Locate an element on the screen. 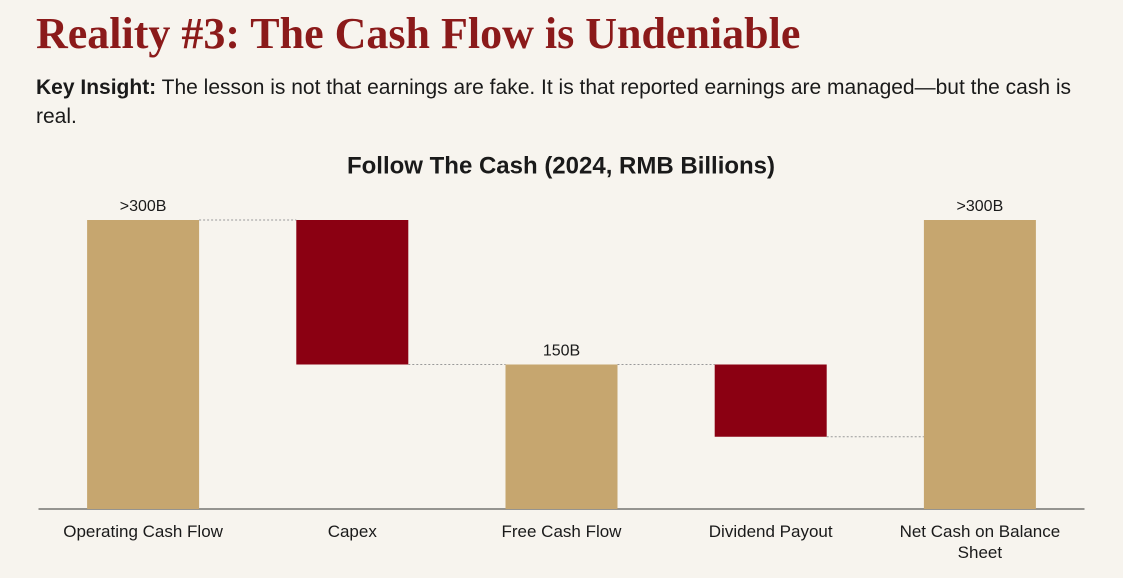 The width and height of the screenshot is (1123, 578). slide-title: Reality #3: The Cash Flow is Undeniable is located at coordinates (418, 33).